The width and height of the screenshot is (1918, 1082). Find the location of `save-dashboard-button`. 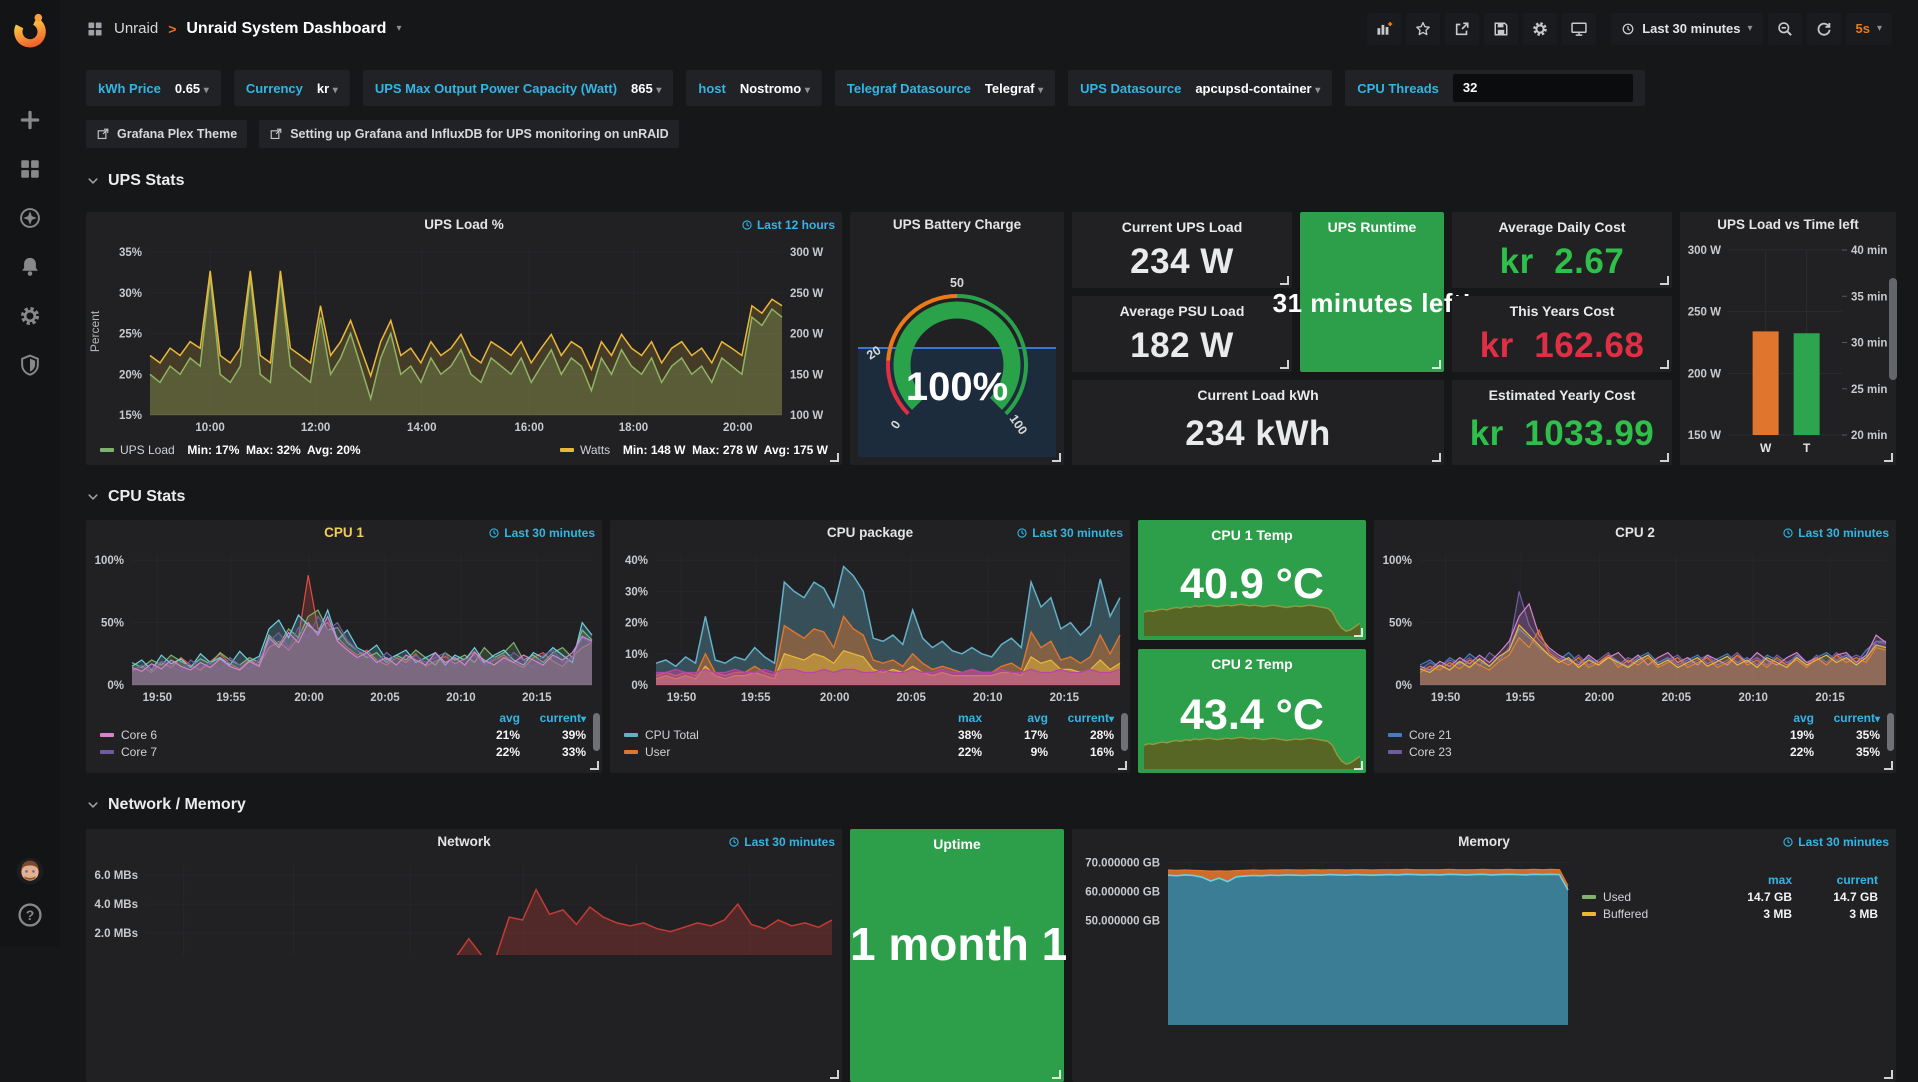

save-dashboard-button is located at coordinates (1501, 28).